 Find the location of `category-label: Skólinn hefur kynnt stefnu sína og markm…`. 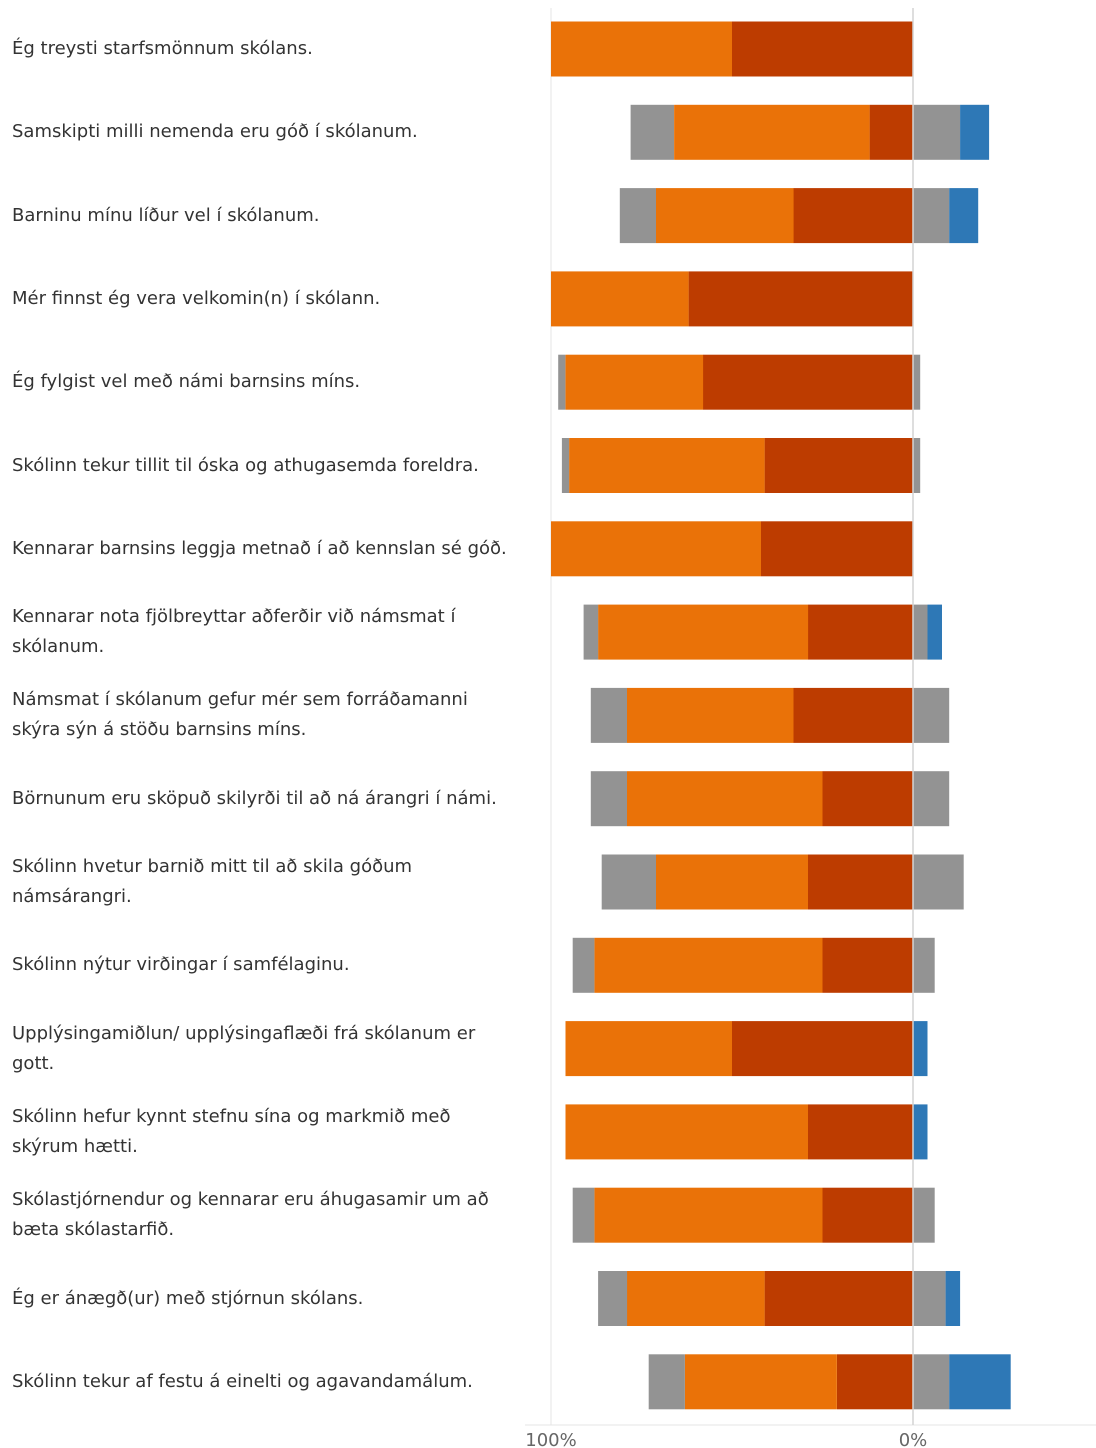

category-label: Skólinn hefur kynnt stefnu sína og markm… is located at coordinates (231, 1131).